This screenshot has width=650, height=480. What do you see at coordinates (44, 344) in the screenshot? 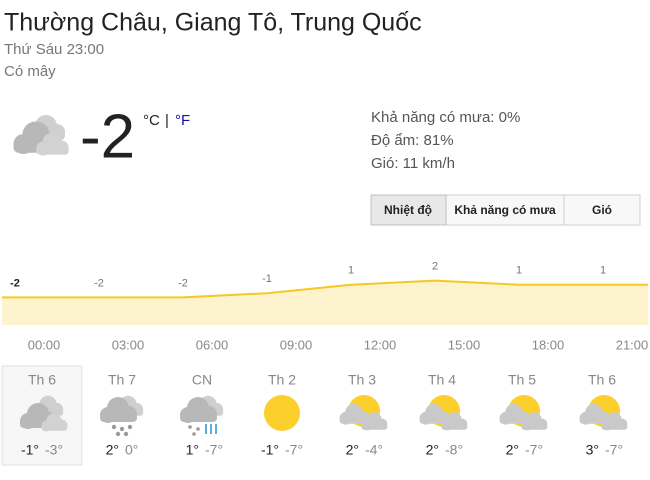
I see `time-label: 00:00` at bounding box center [44, 344].